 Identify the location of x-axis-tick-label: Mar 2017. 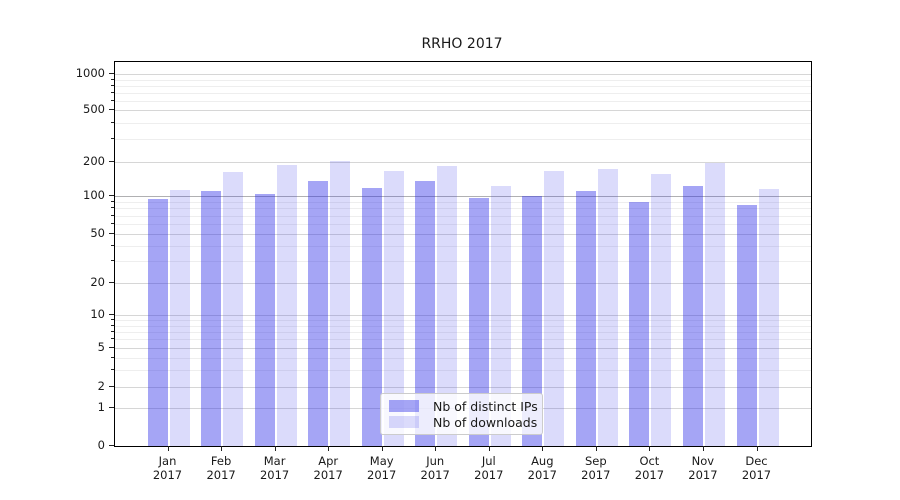
(275, 468).